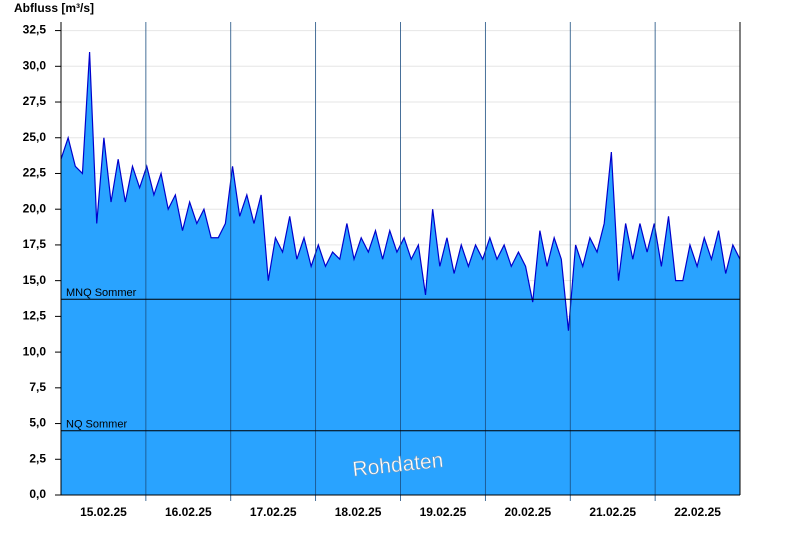 The height and width of the screenshot is (550, 800). Describe the element at coordinates (54, 8) in the screenshot. I see `y-axis-label: Abfluss [m³/s]` at that location.